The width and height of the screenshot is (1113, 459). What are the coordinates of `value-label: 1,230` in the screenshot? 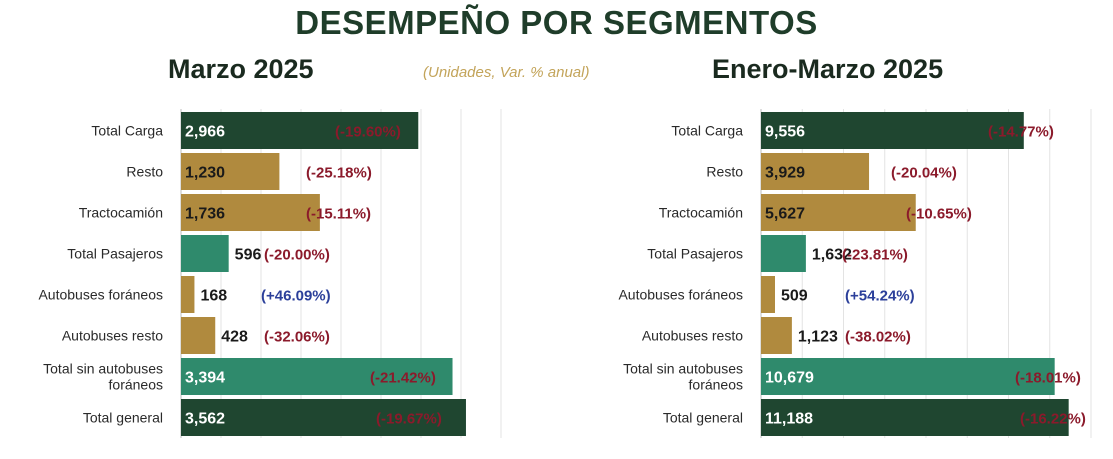 It's located at (205, 173).